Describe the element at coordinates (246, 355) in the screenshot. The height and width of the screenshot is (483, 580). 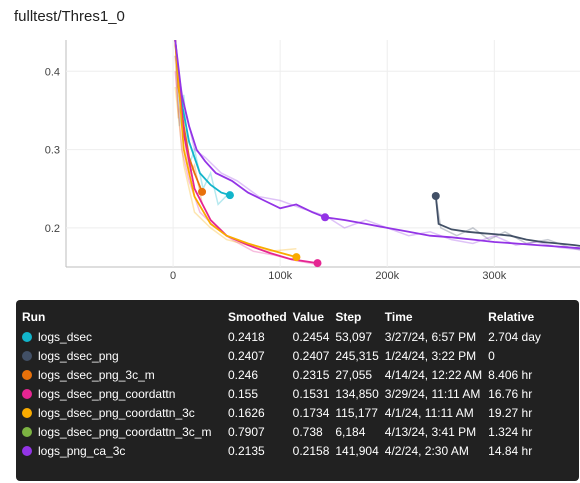
I see `smoothed-value: 0.2407` at that location.